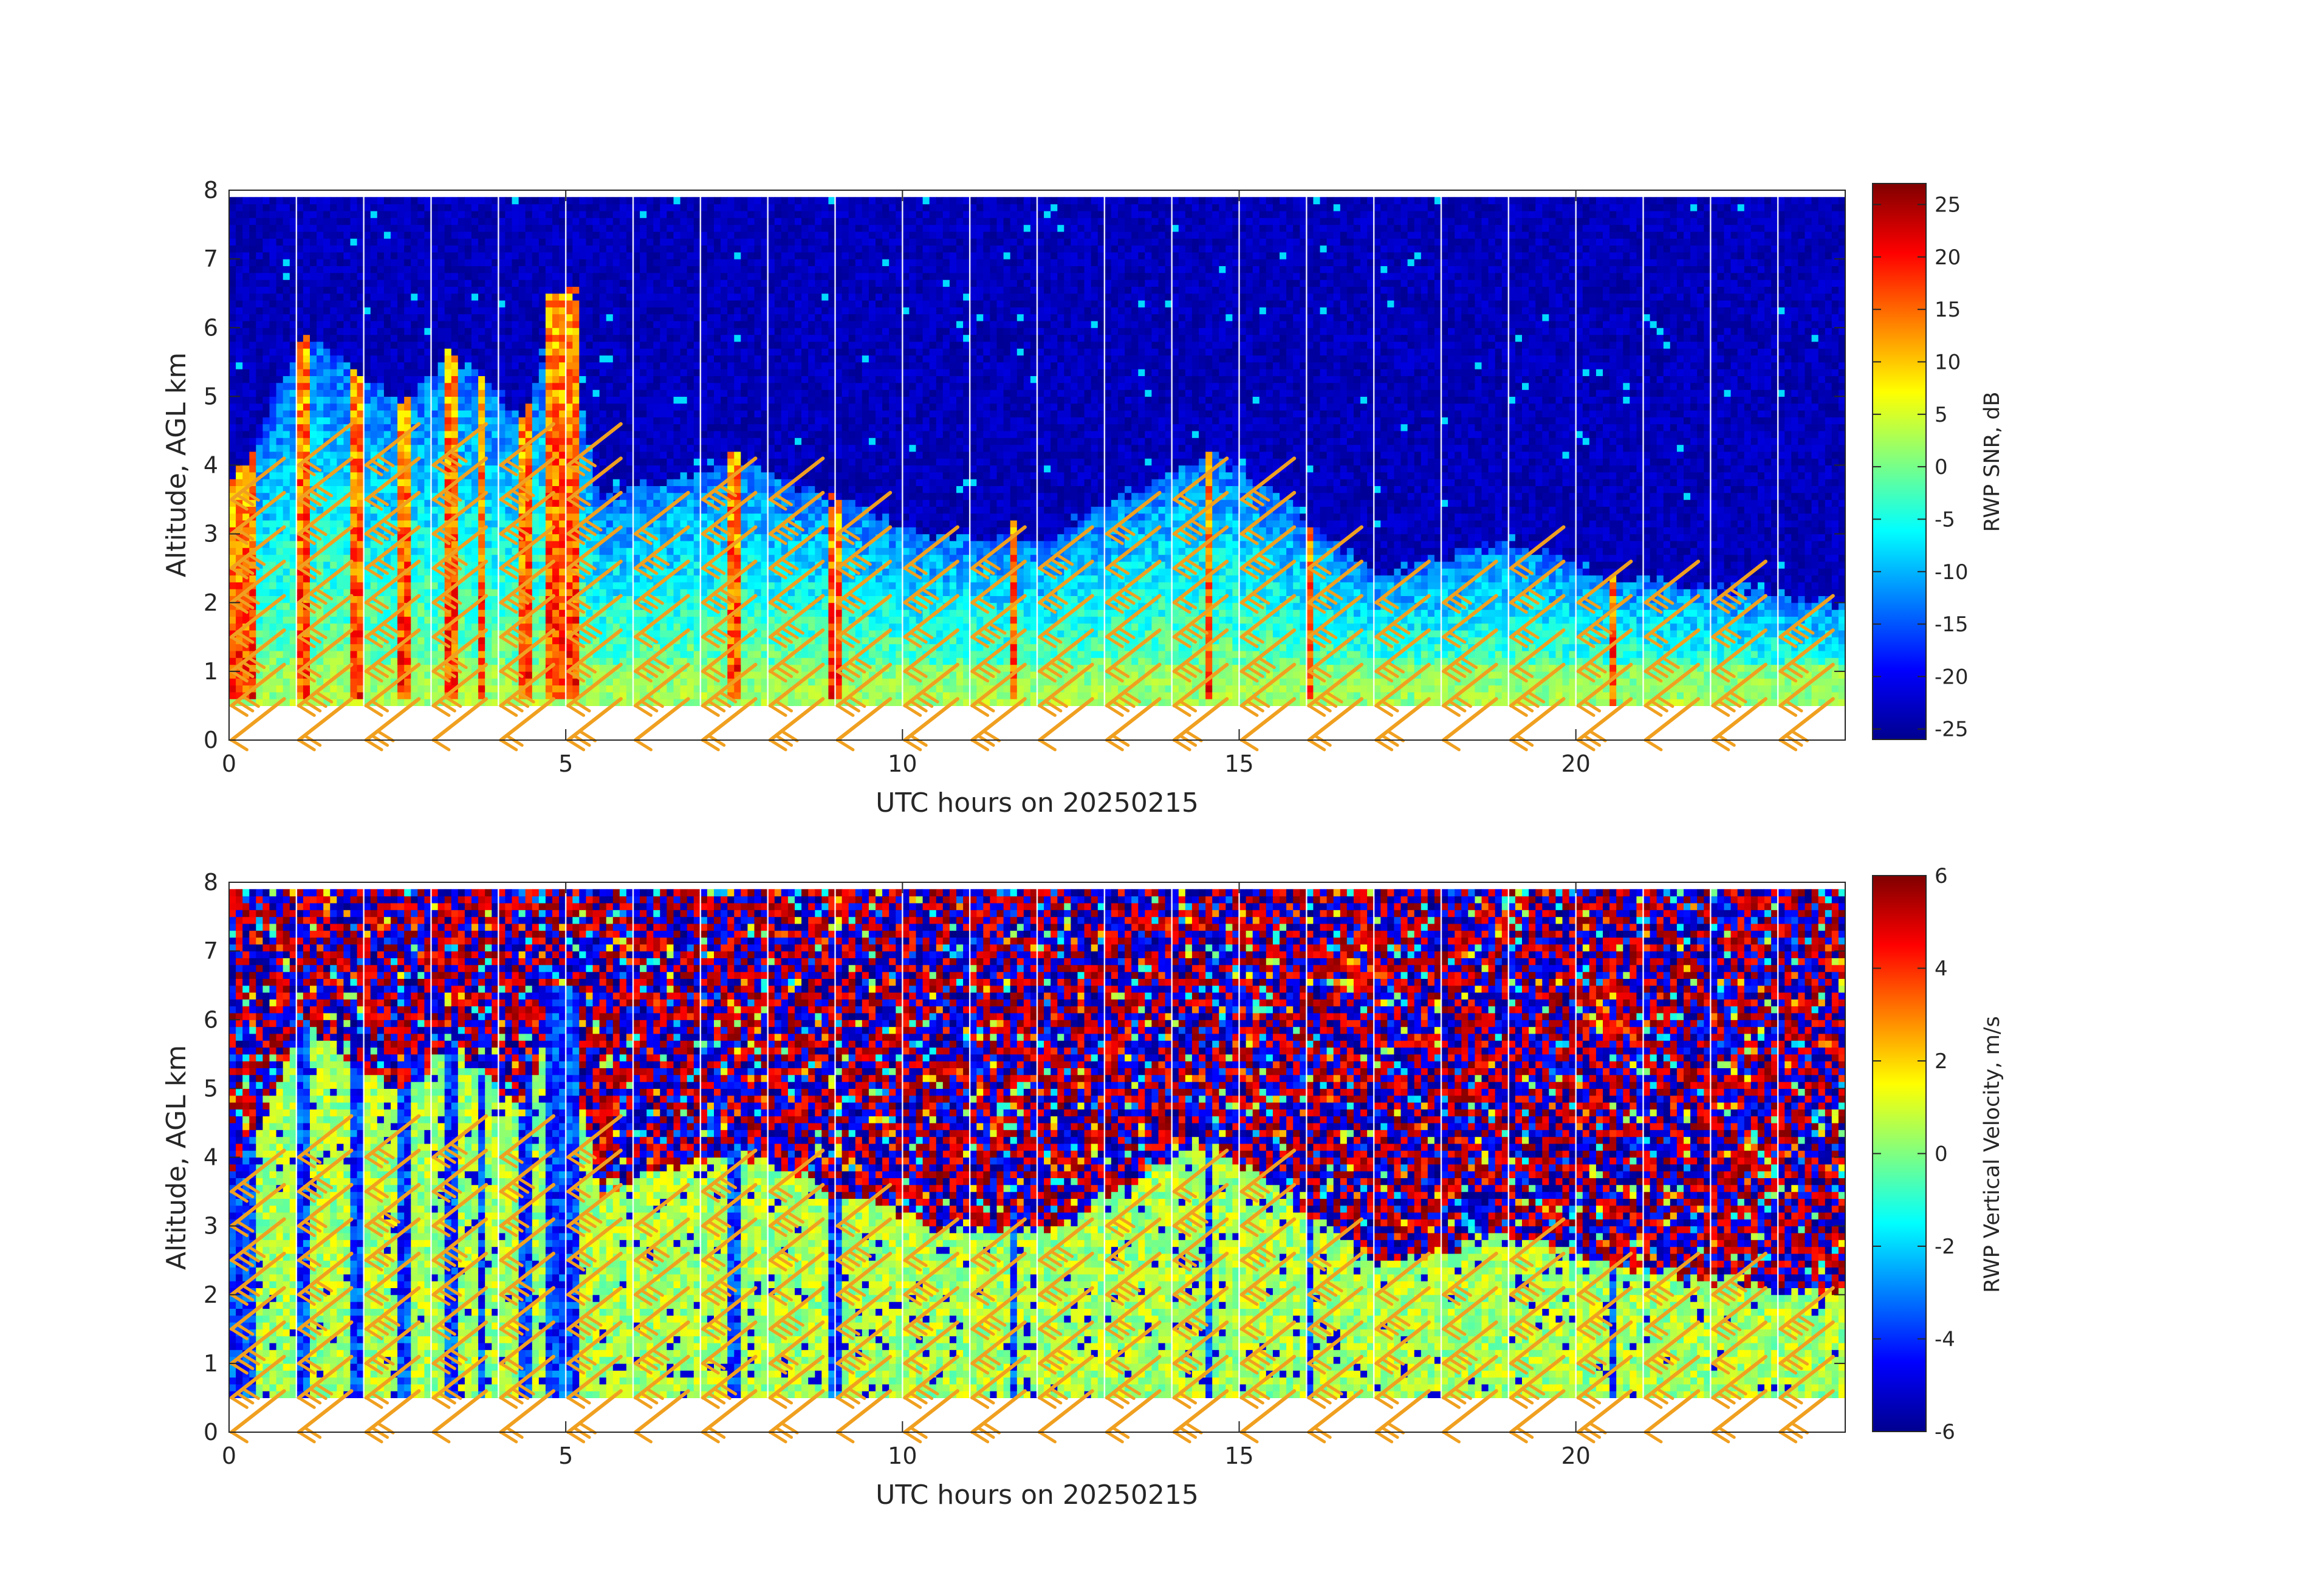 Image resolution: width=2324 pixels, height=1595 pixels. Describe the element at coordinates (1942, 1061) in the screenshot. I see `colorbar-tick-label: 2` at that location.